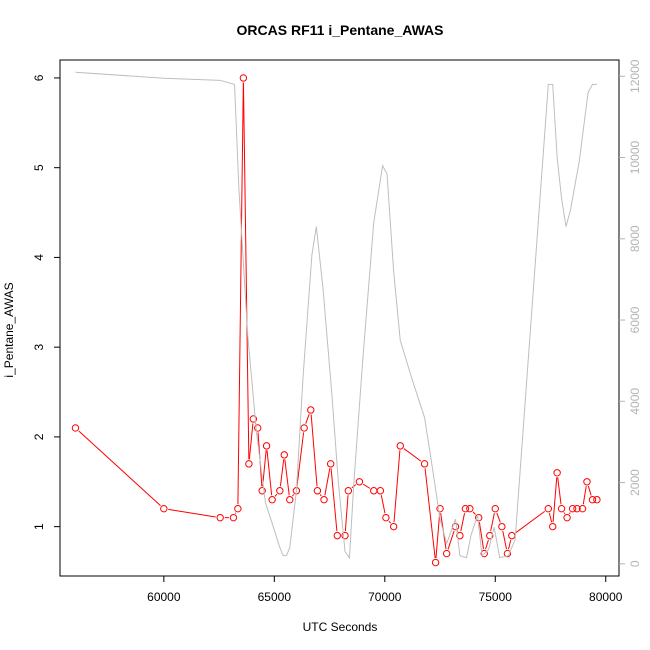 This screenshot has height=650, width=650. Describe the element at coordinates (635, 158) in the screenshot. I see `y2-tick-label: 10000` at that location.